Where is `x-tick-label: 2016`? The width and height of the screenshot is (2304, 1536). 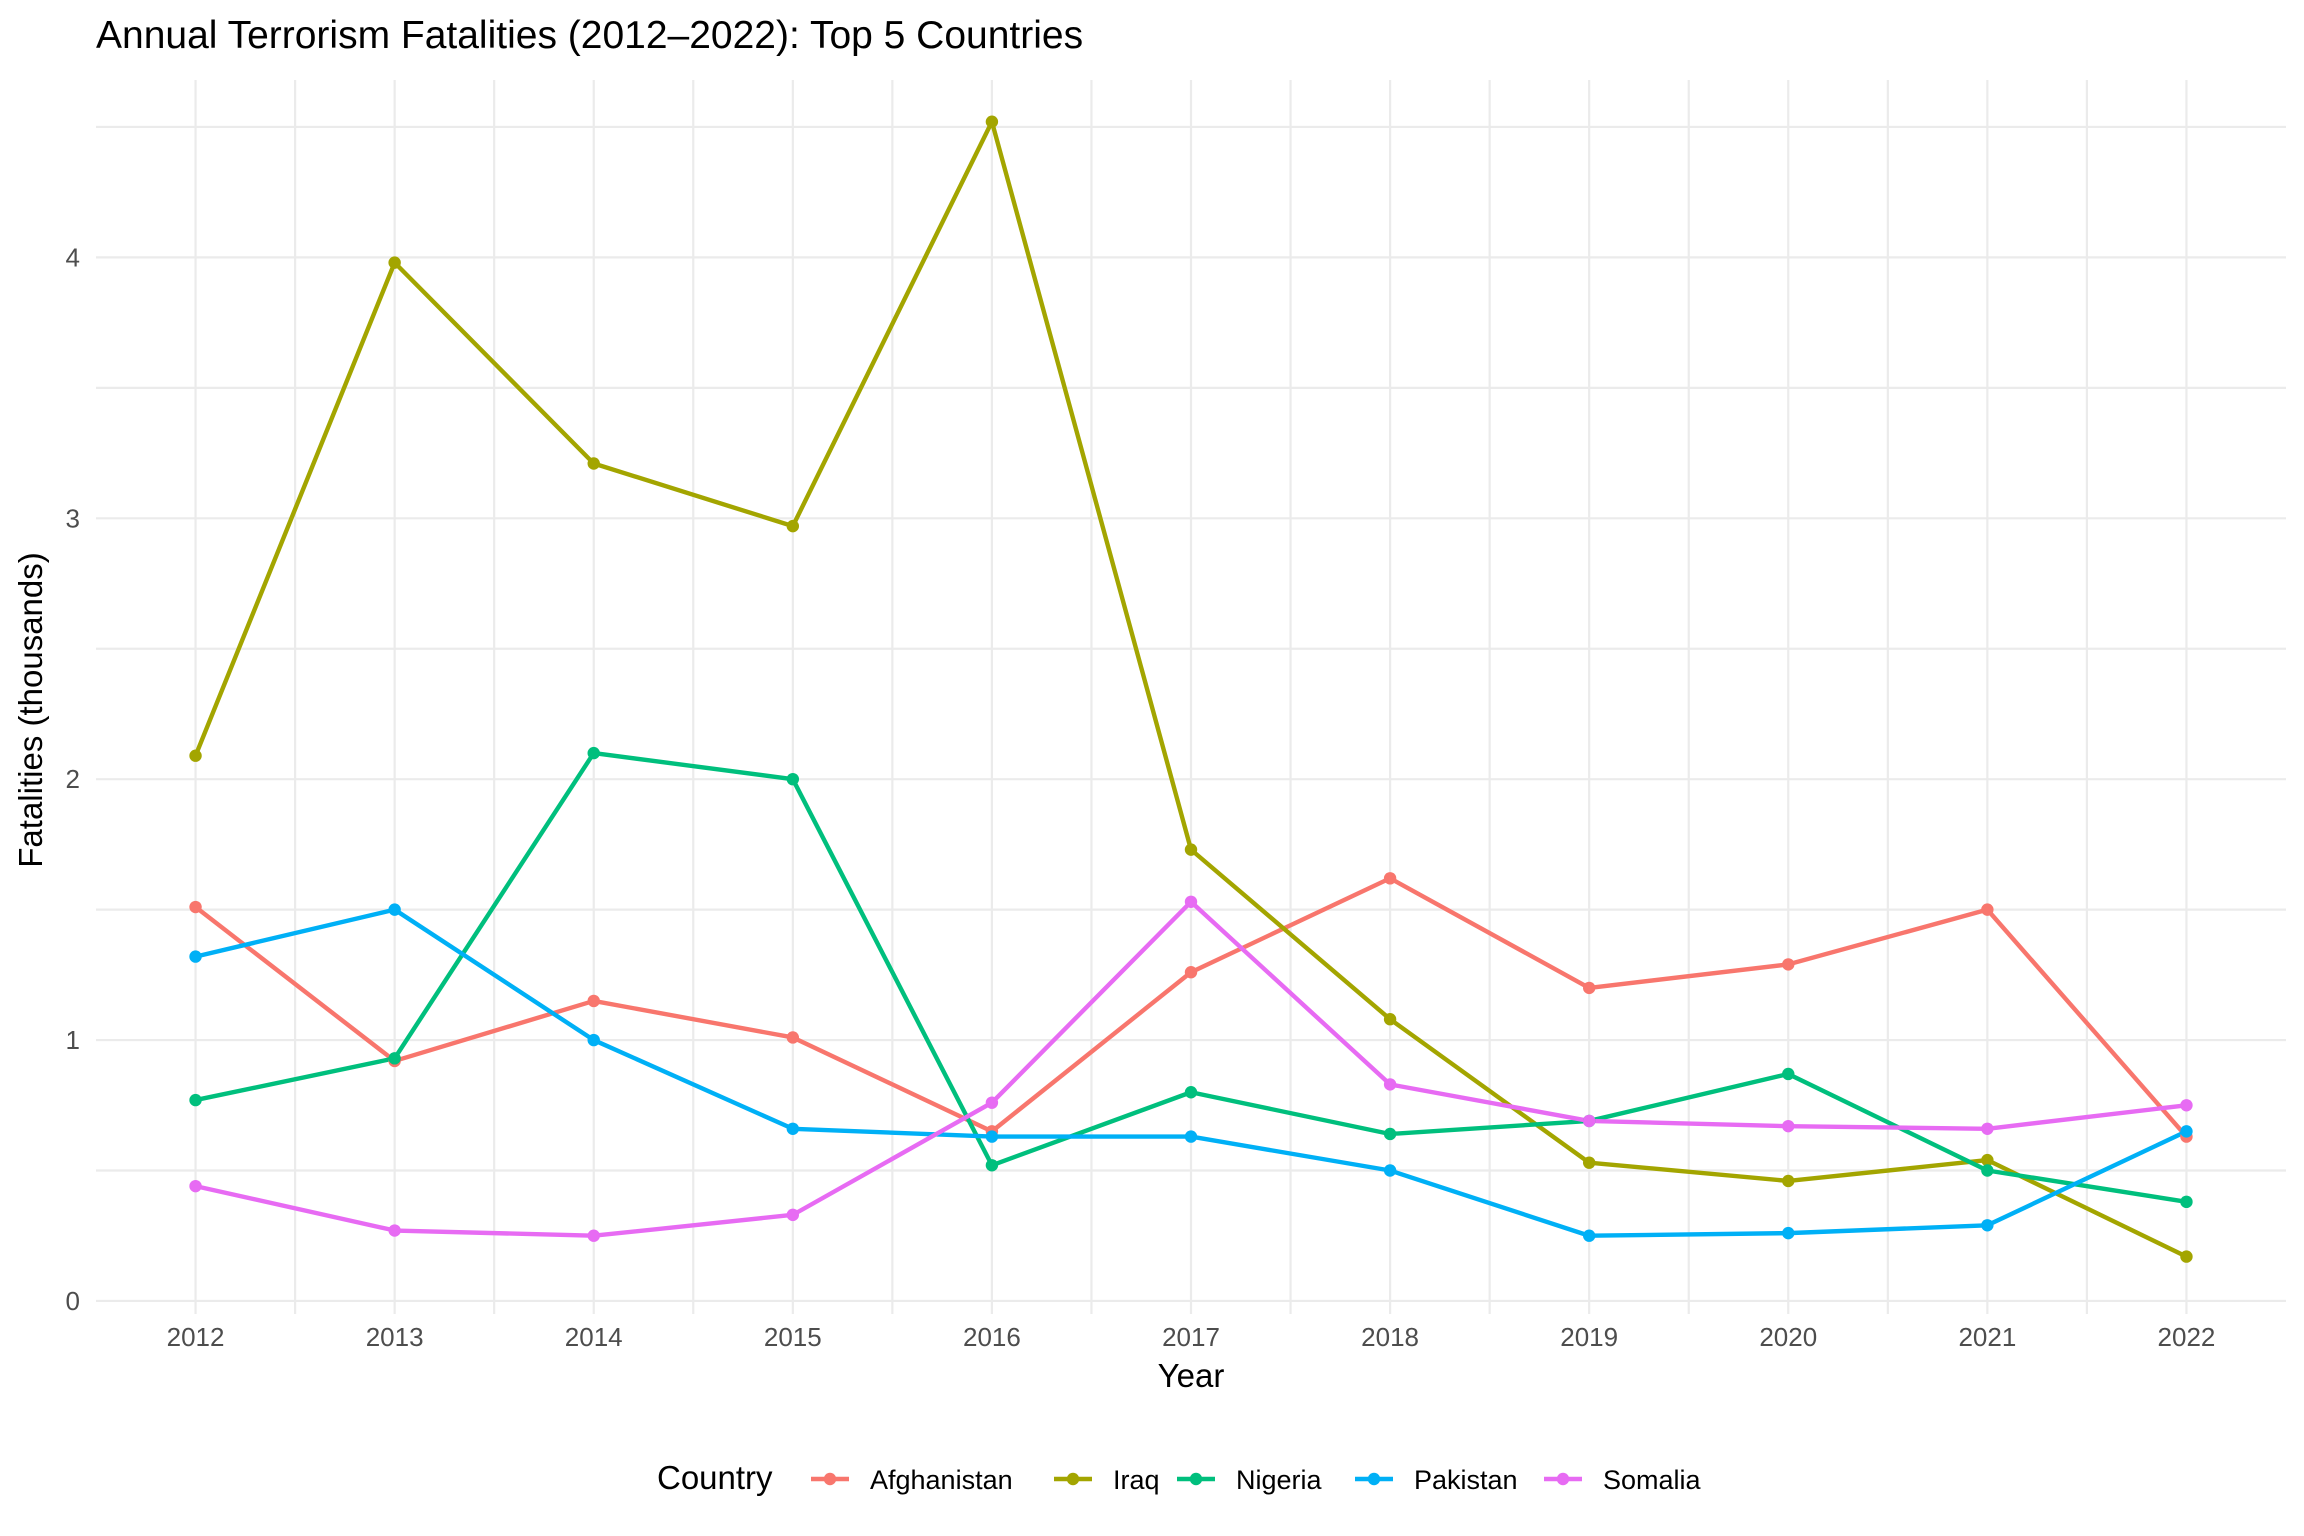
x-tick-label: 2016 is located at coordinates (992, 1337).